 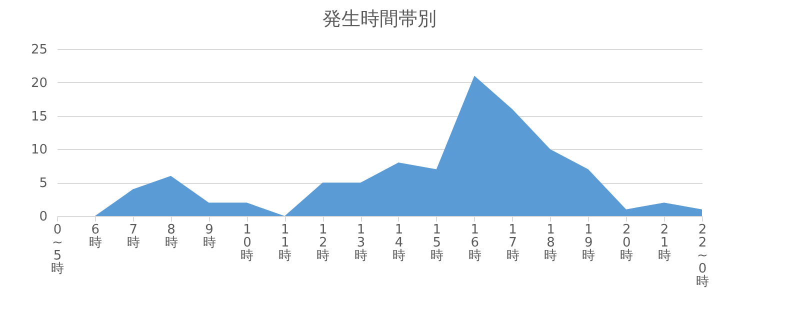 What do you see at coordinates (209, 236) in the screenshot?
I see `x-tick-label: 9時` at bounding box center [209, 236].